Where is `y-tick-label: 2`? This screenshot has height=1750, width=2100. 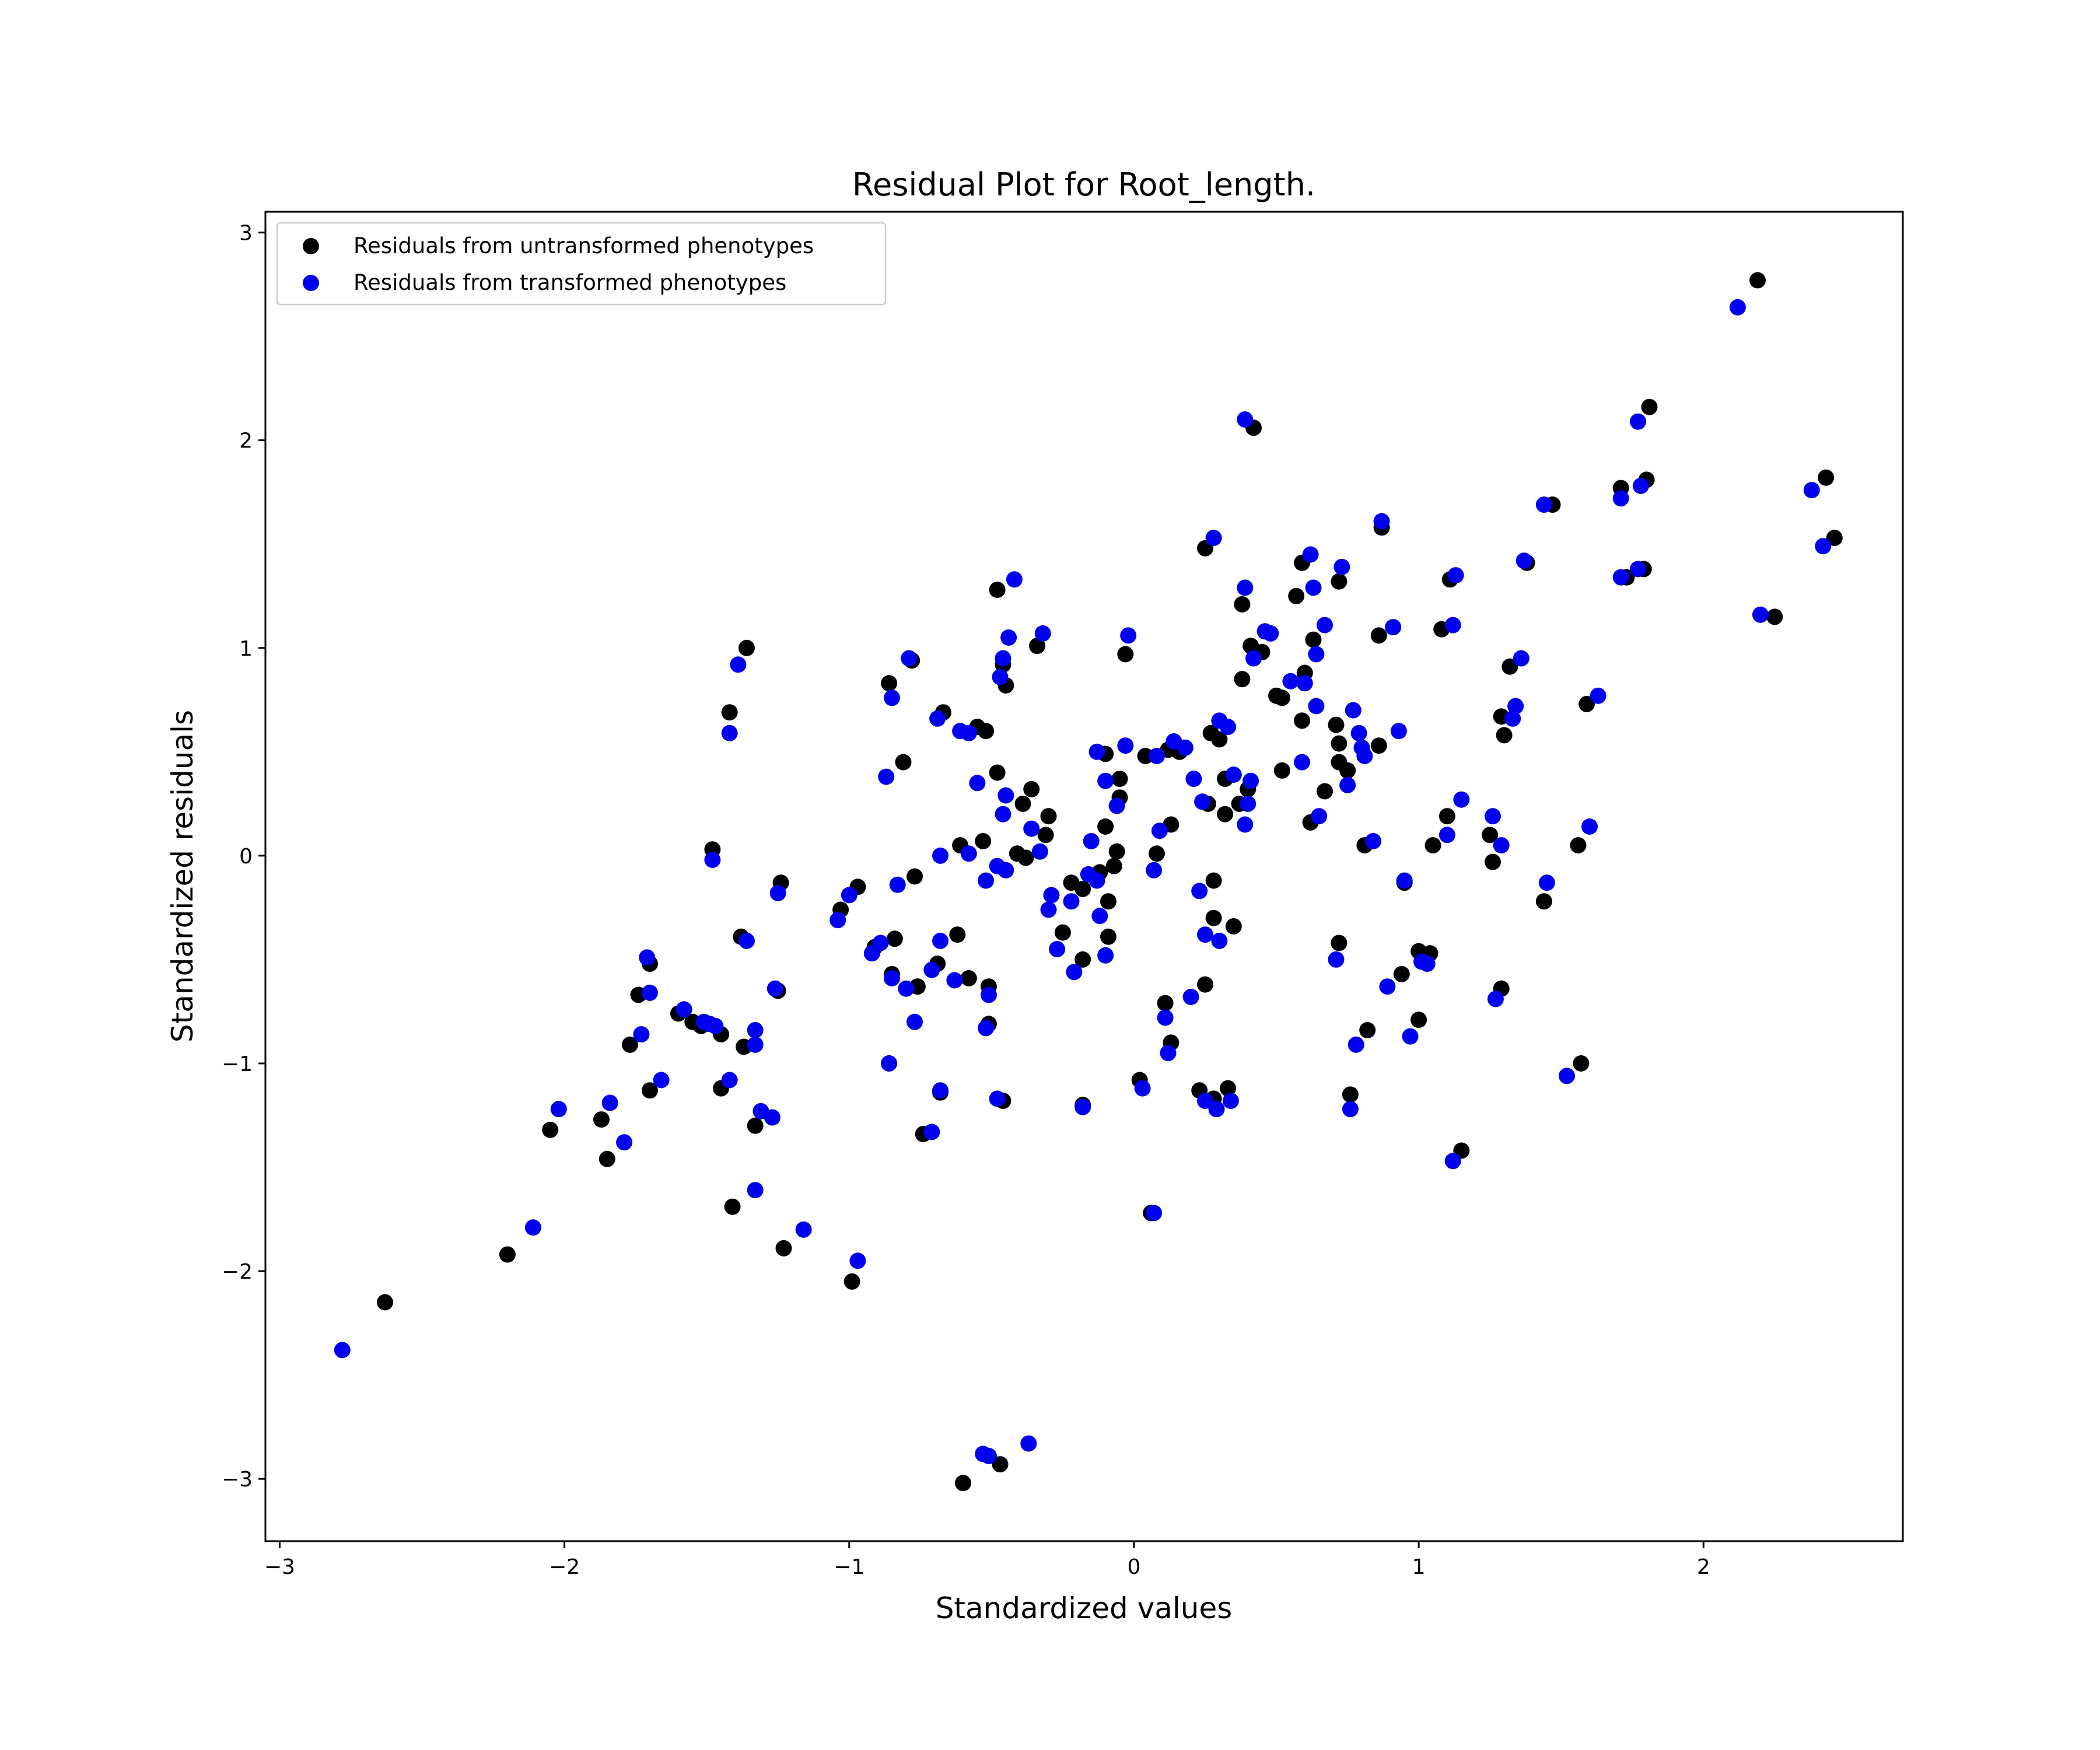 y-tick-label: 2 is located at coordinates (246, 441).